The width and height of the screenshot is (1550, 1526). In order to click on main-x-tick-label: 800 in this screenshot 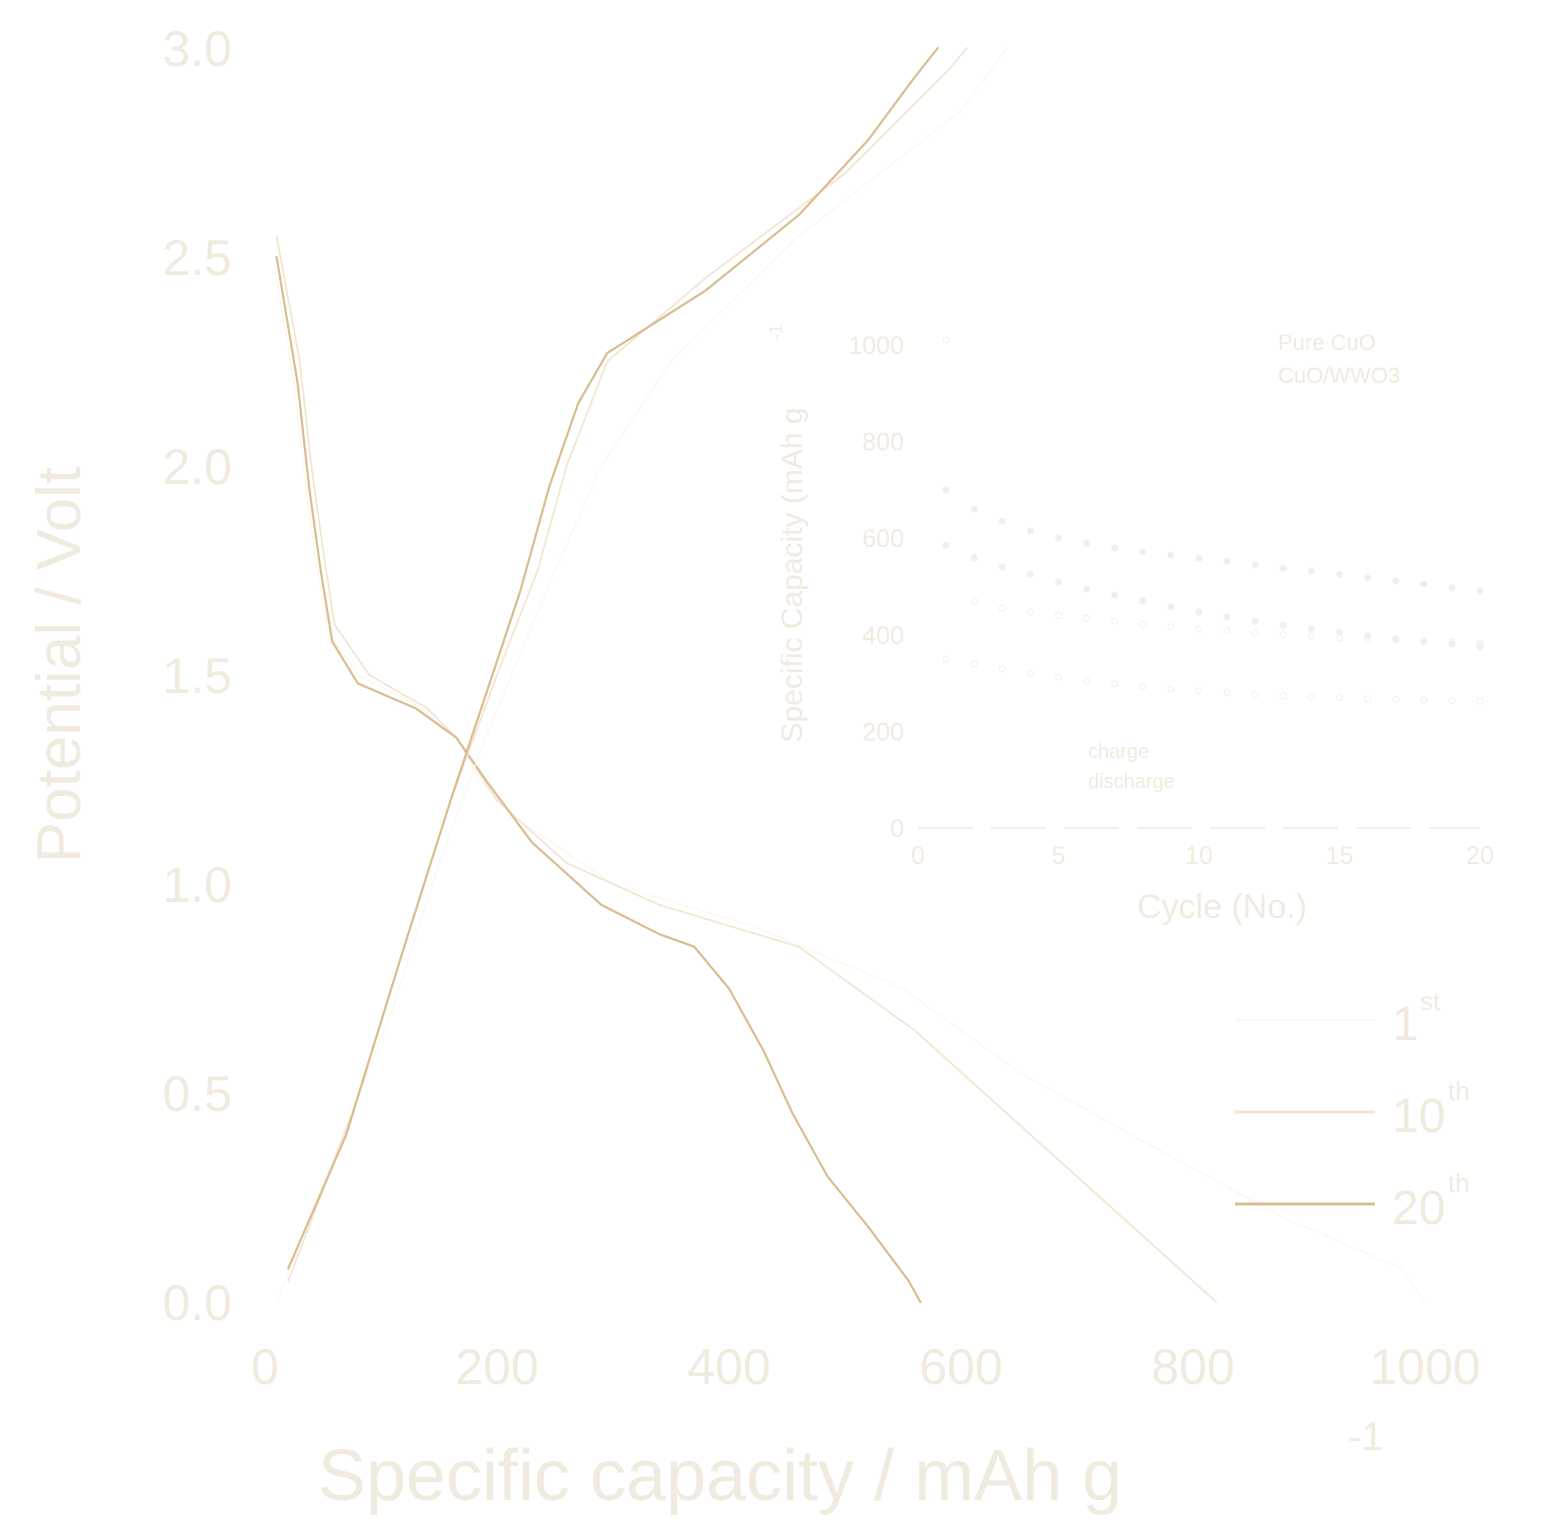, I will do `click(1192, 1367)`.